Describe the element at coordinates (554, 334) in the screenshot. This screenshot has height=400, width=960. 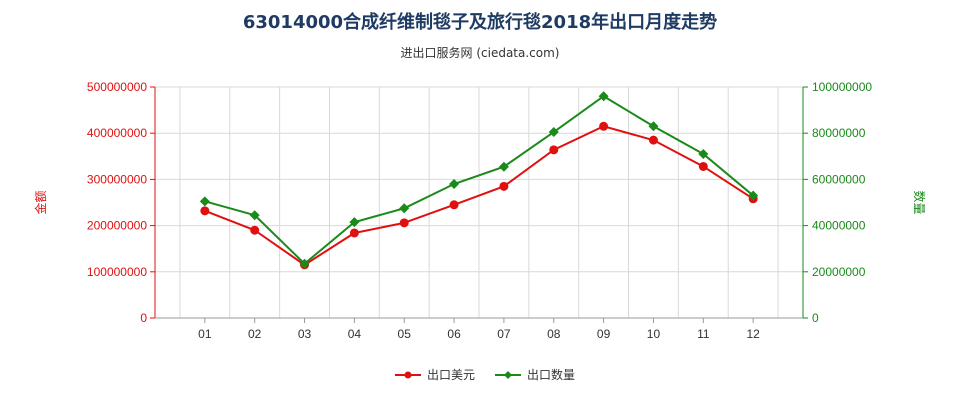
I see `x-tick-label: 08` at that location.